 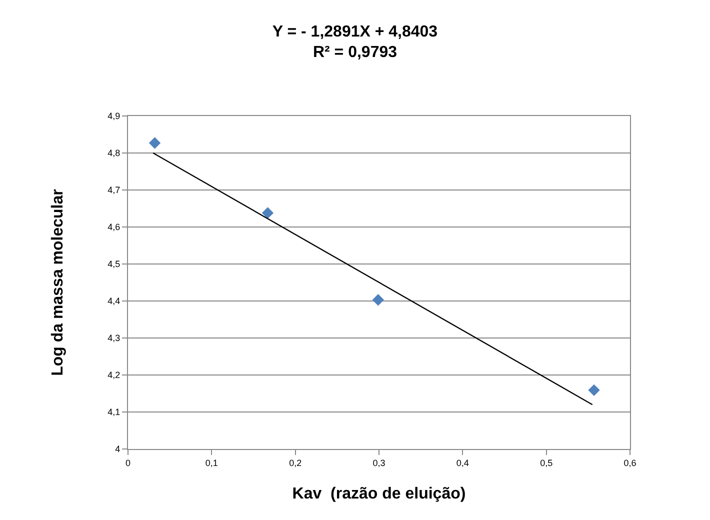 What do you see at coordinates (114, 338) in the screenshot?
I see `y-tick-label: 4,3` at bounding box center [114, 338].